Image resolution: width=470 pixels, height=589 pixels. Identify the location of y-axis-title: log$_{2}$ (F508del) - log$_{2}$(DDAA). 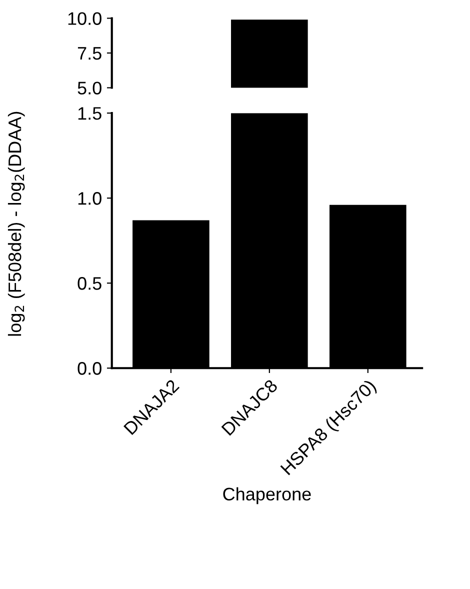
(16, 224).